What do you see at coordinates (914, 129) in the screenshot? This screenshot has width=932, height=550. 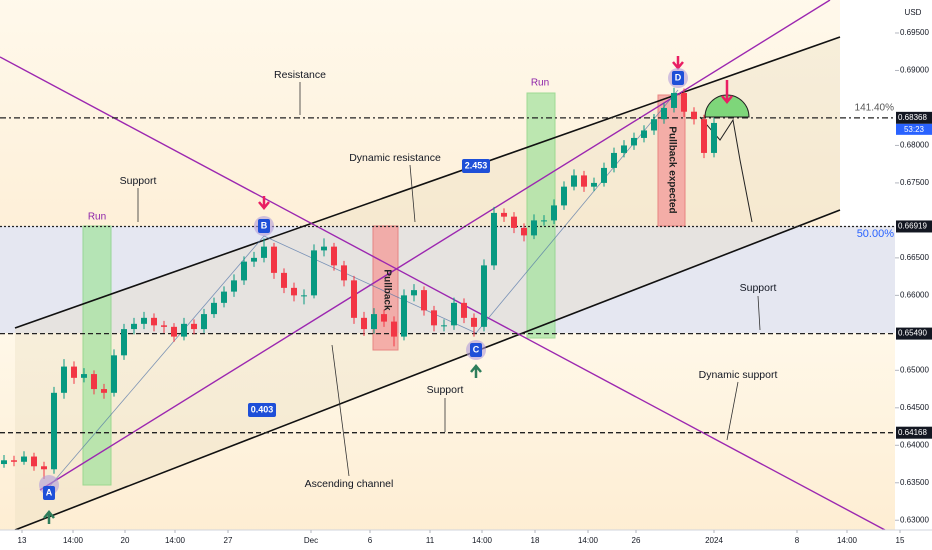 I see `countdown: 53:23` at bounding box center [914, 129].